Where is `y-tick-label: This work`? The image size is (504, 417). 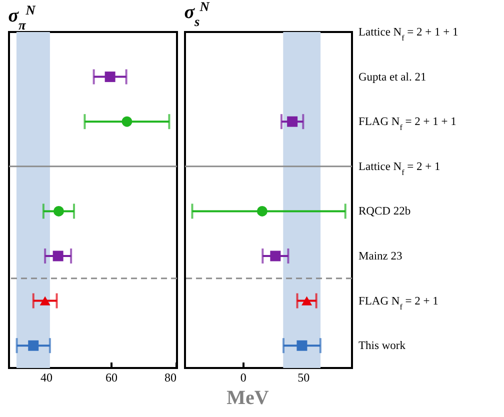
y-tick-label: This work is located at coordinates (382, 346).